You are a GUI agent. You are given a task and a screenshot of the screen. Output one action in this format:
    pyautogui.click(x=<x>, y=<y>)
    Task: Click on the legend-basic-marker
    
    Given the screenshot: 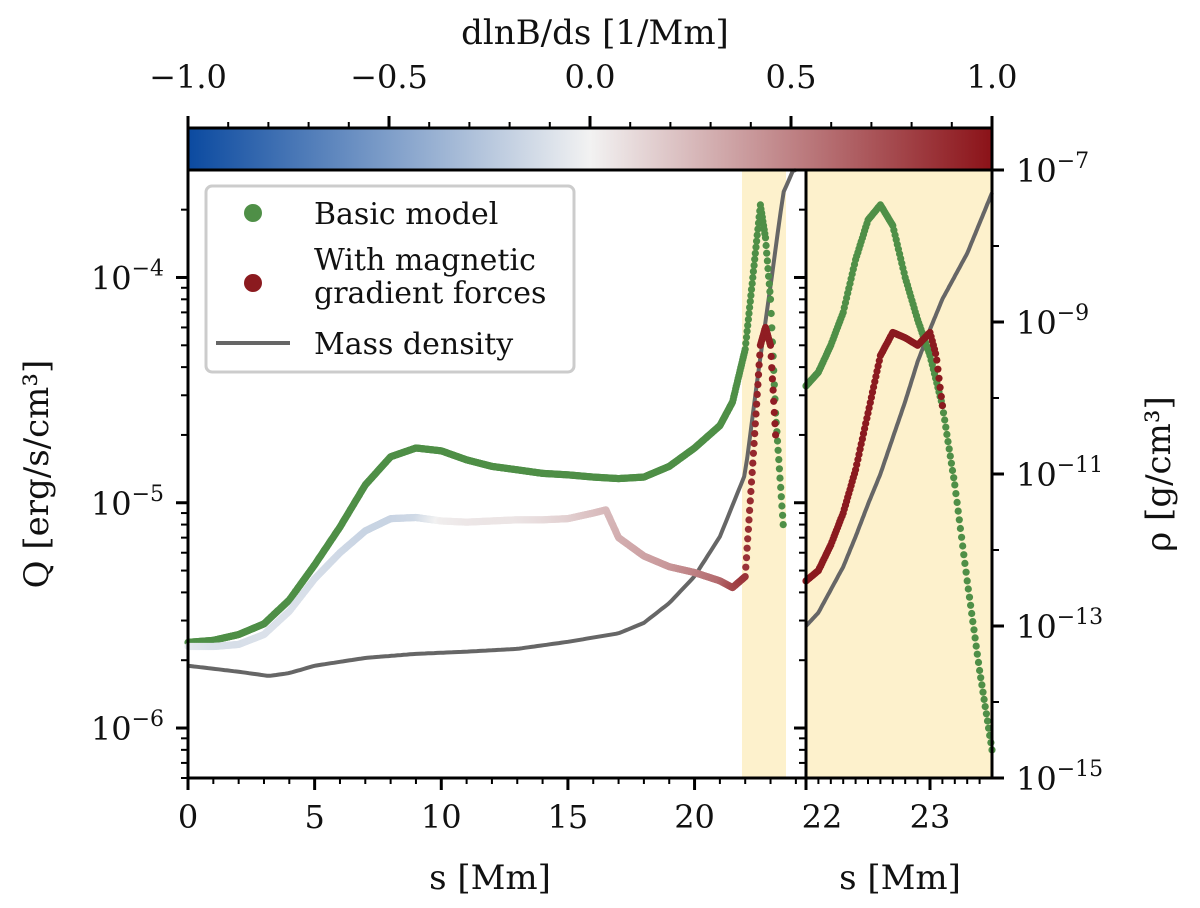 What is the action you would take?
    pyautogui.click(x=253, y=213)
    